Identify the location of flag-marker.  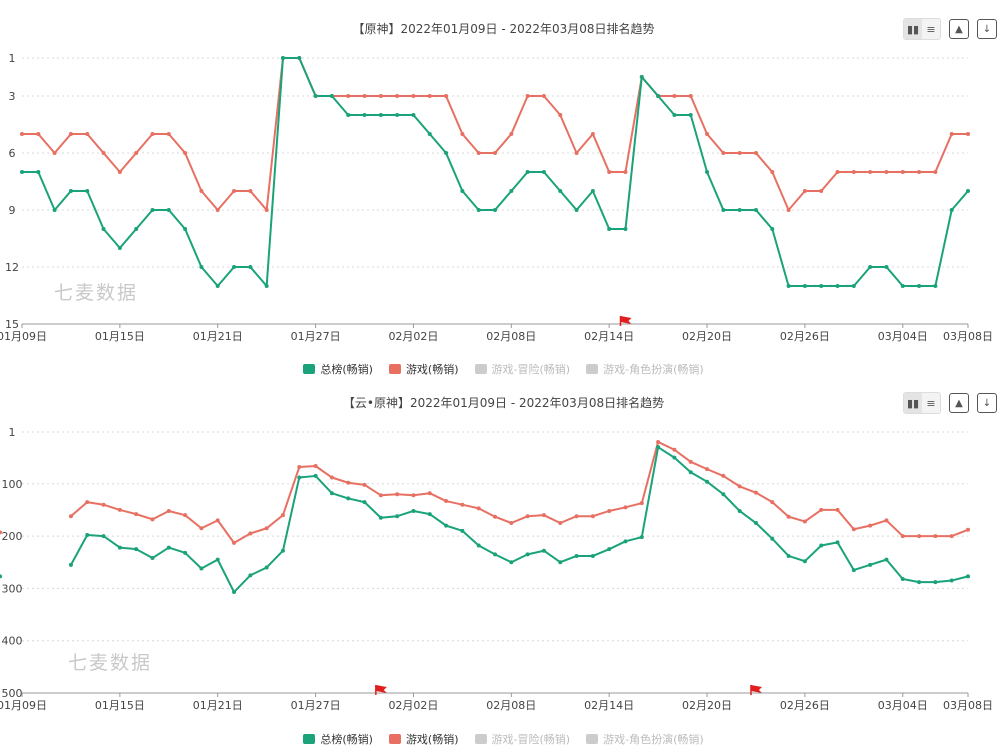
(756, 690).